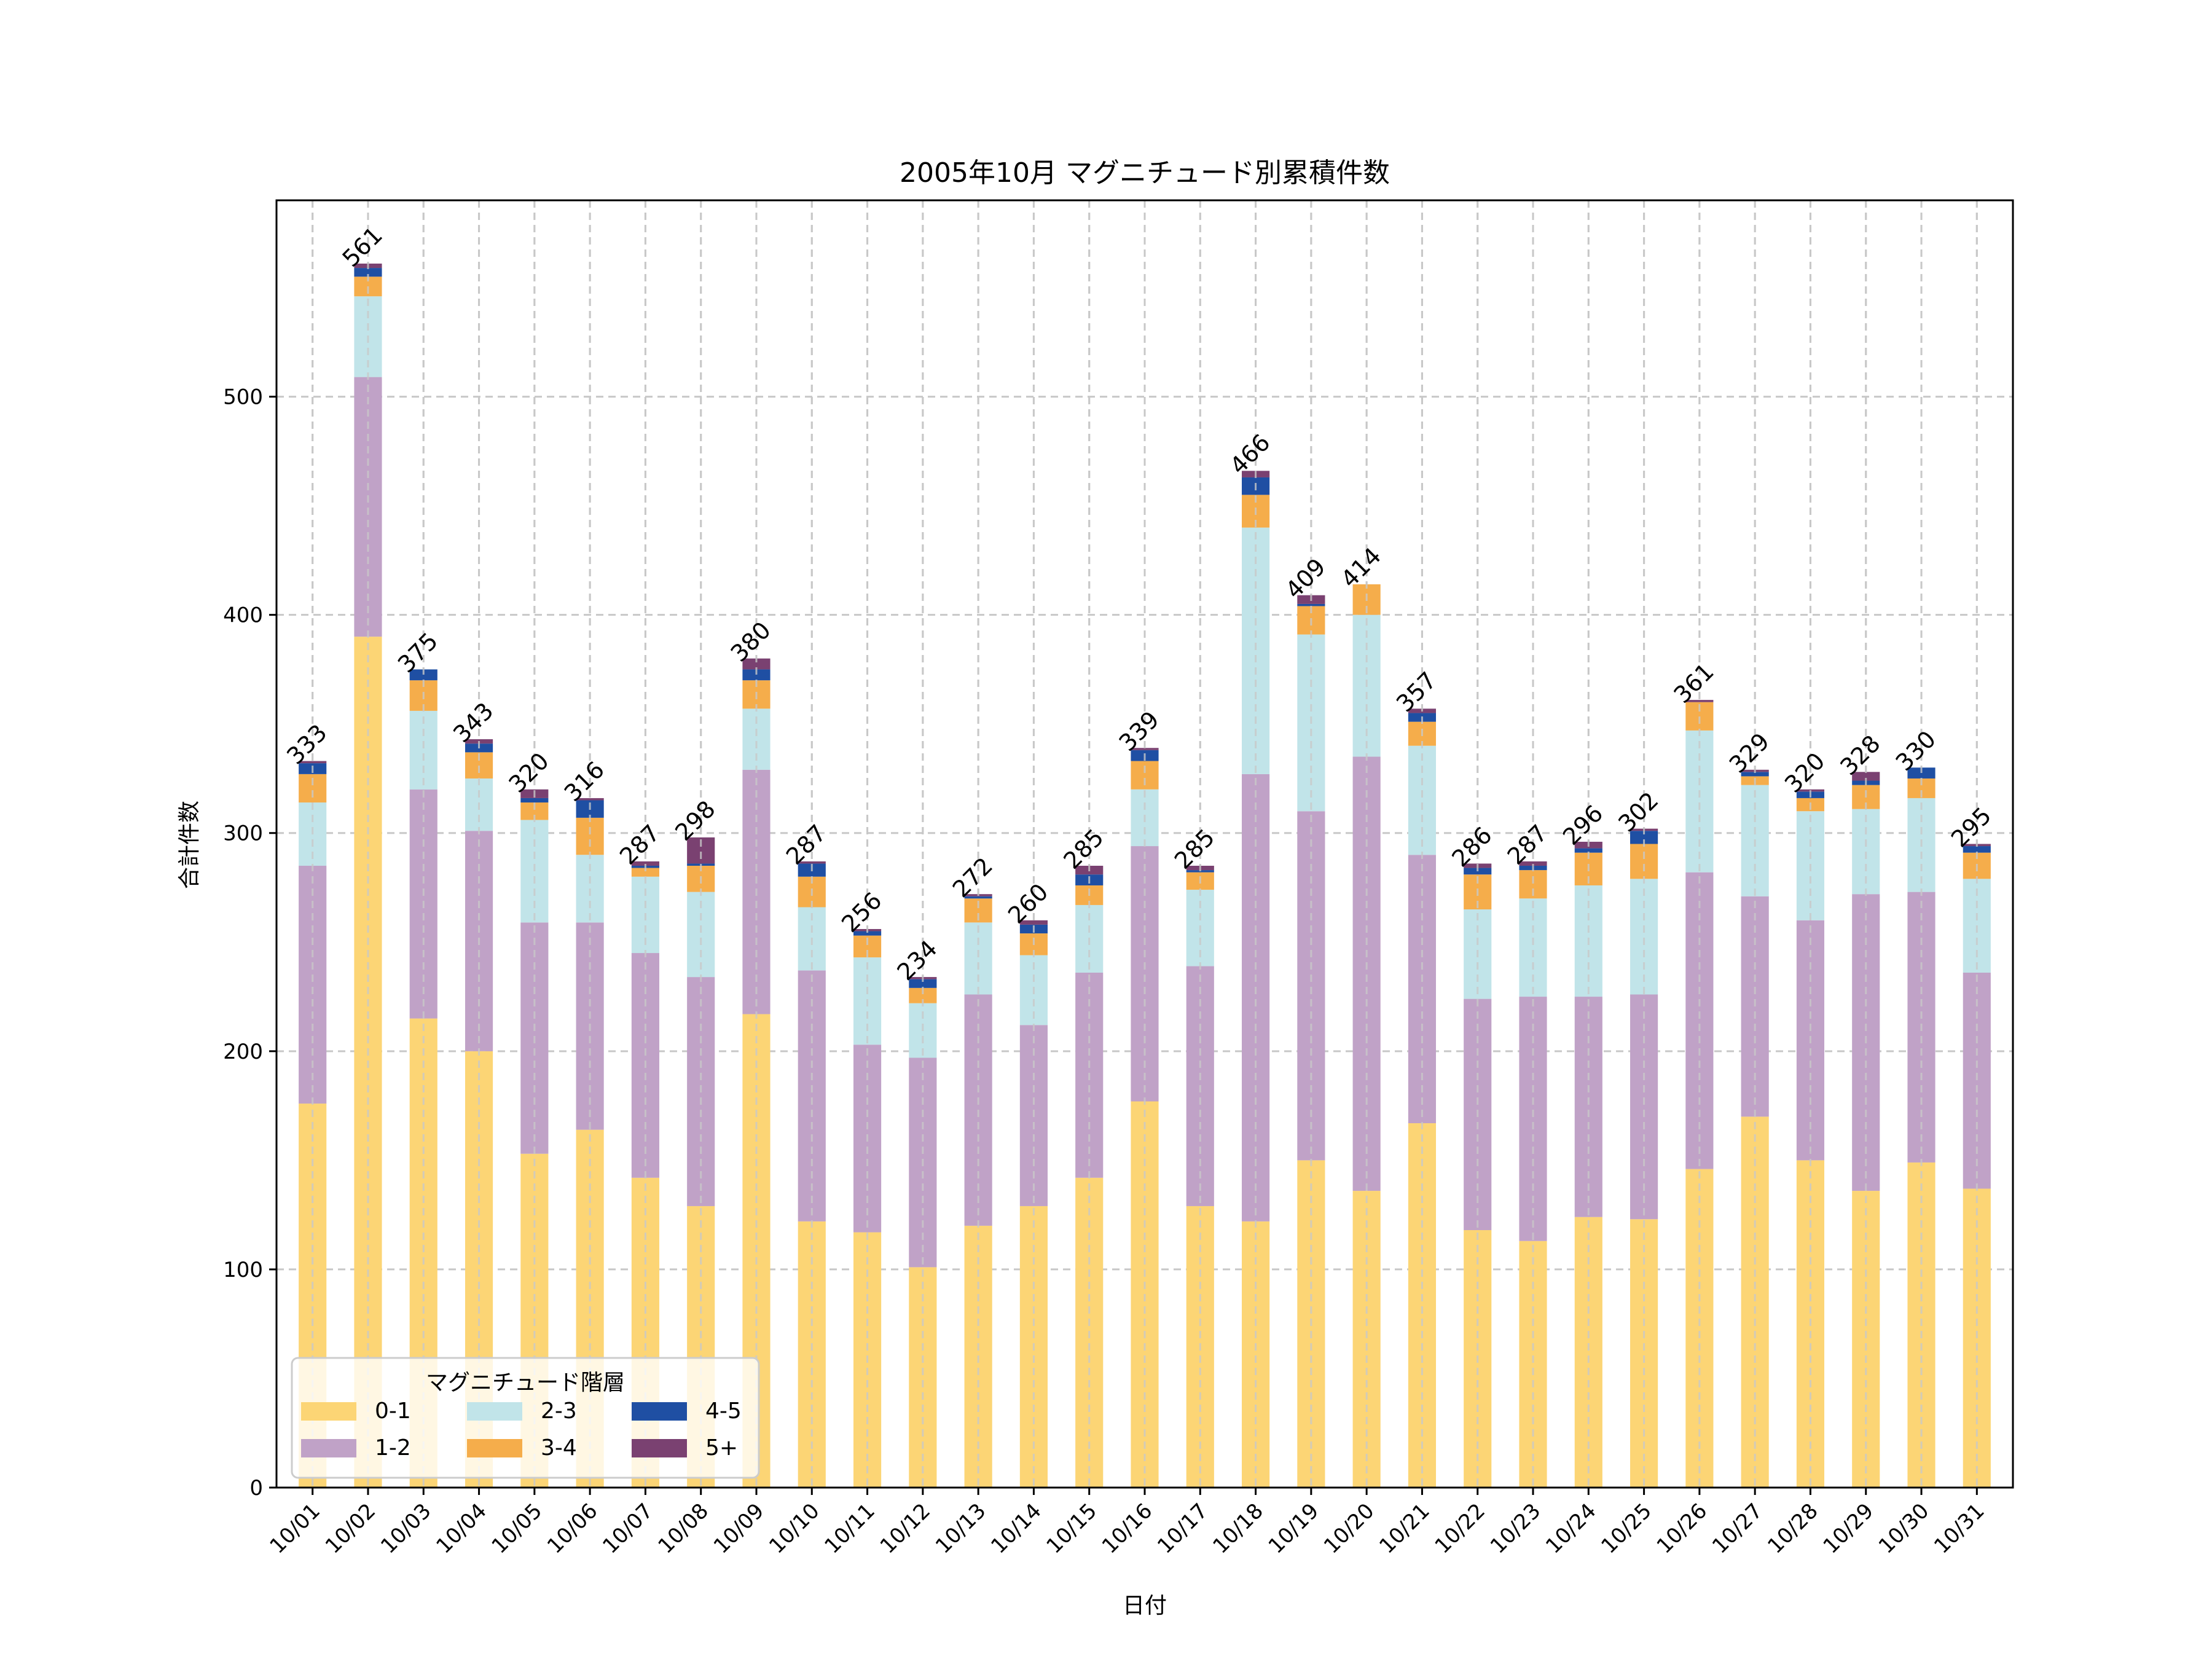  Describe the element at coordinates (1072, 1529) in the screenshot. I see `x-tick-label: 10/15` at that location.